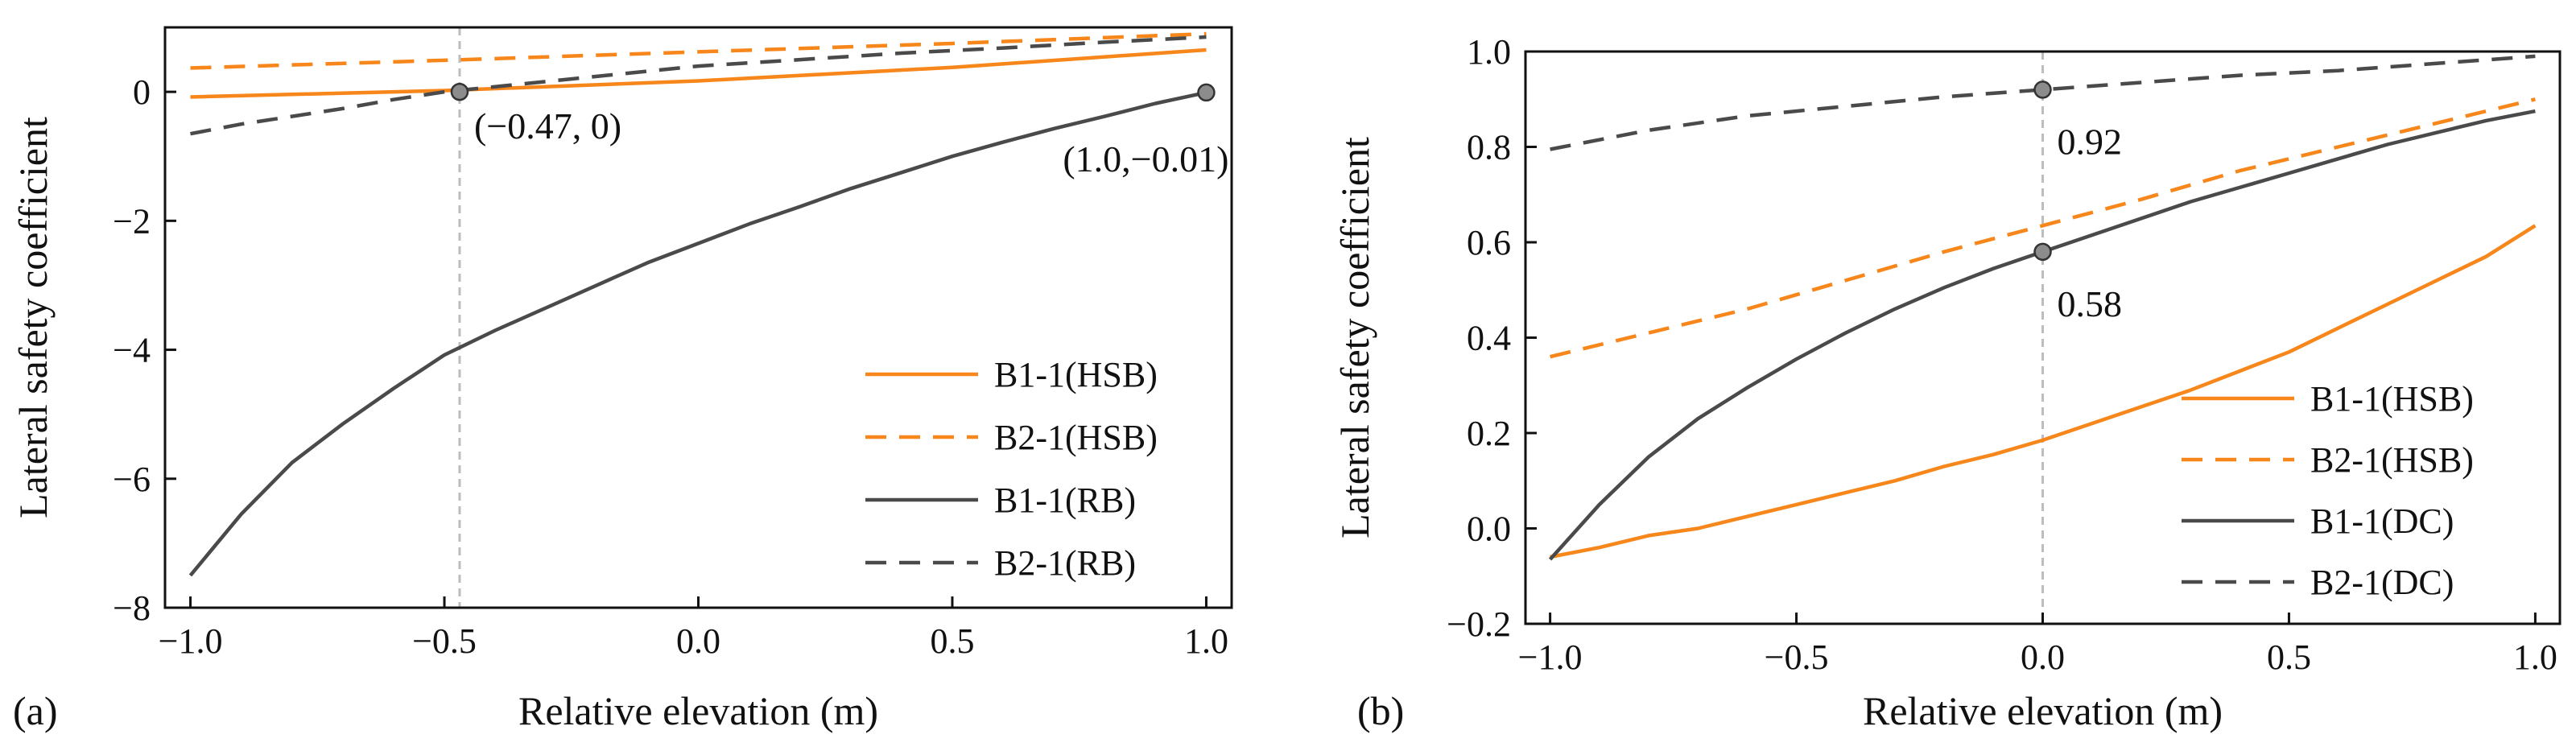 The width and height of the screenshot is (2576, 755). I want to click on panel-a-x-axis-title: Relative elevation (m), so click(698, 710).